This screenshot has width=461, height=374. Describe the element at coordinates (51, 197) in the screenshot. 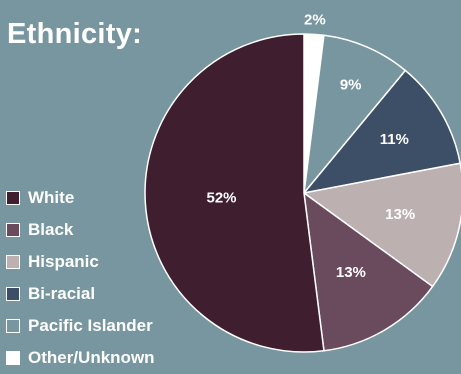

I see `legend-label: White` at that location.